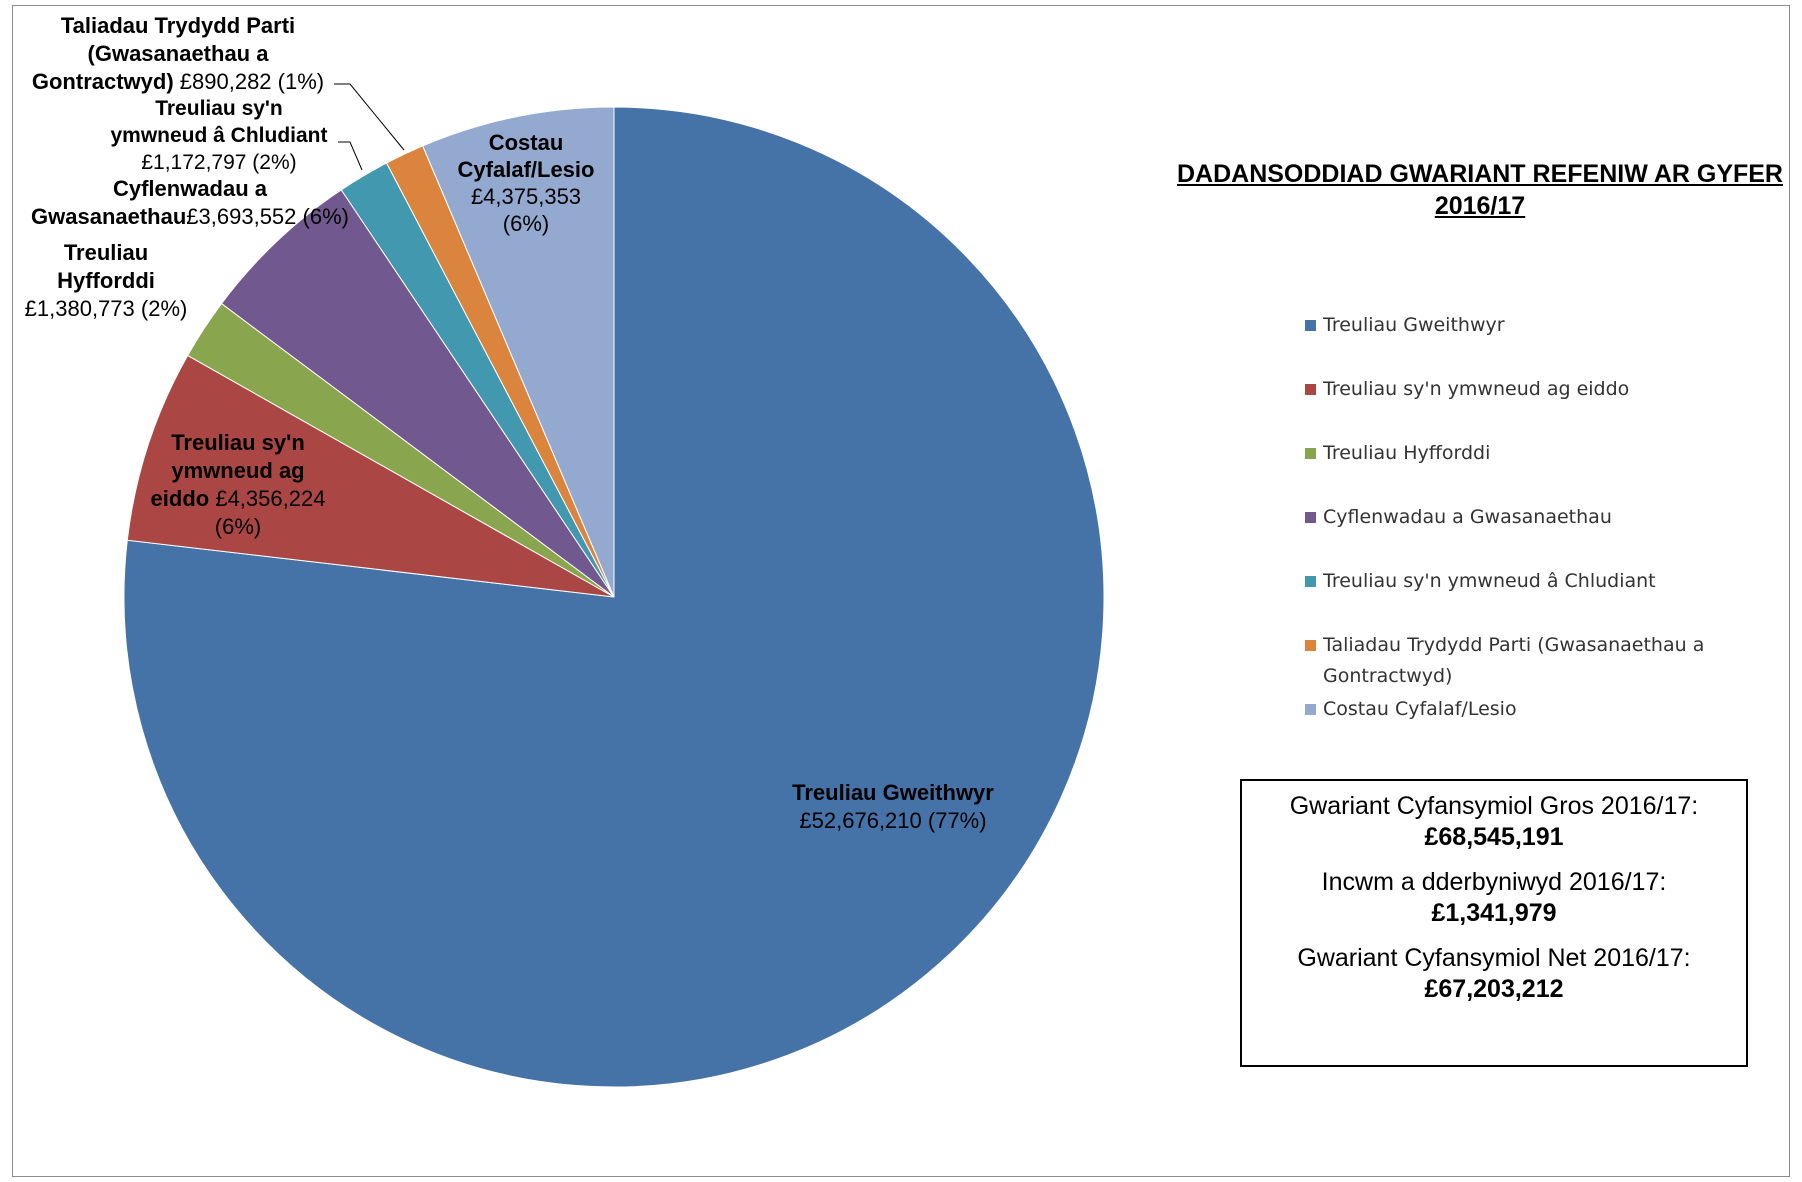  Describe the element at coordinates (190, 202) in the screenshot. I see `data-label-cyflenwadau-a-gwasanaethau: Cyflenwadau a Gwasanaethau£3,693,552 (6%)` at that location.